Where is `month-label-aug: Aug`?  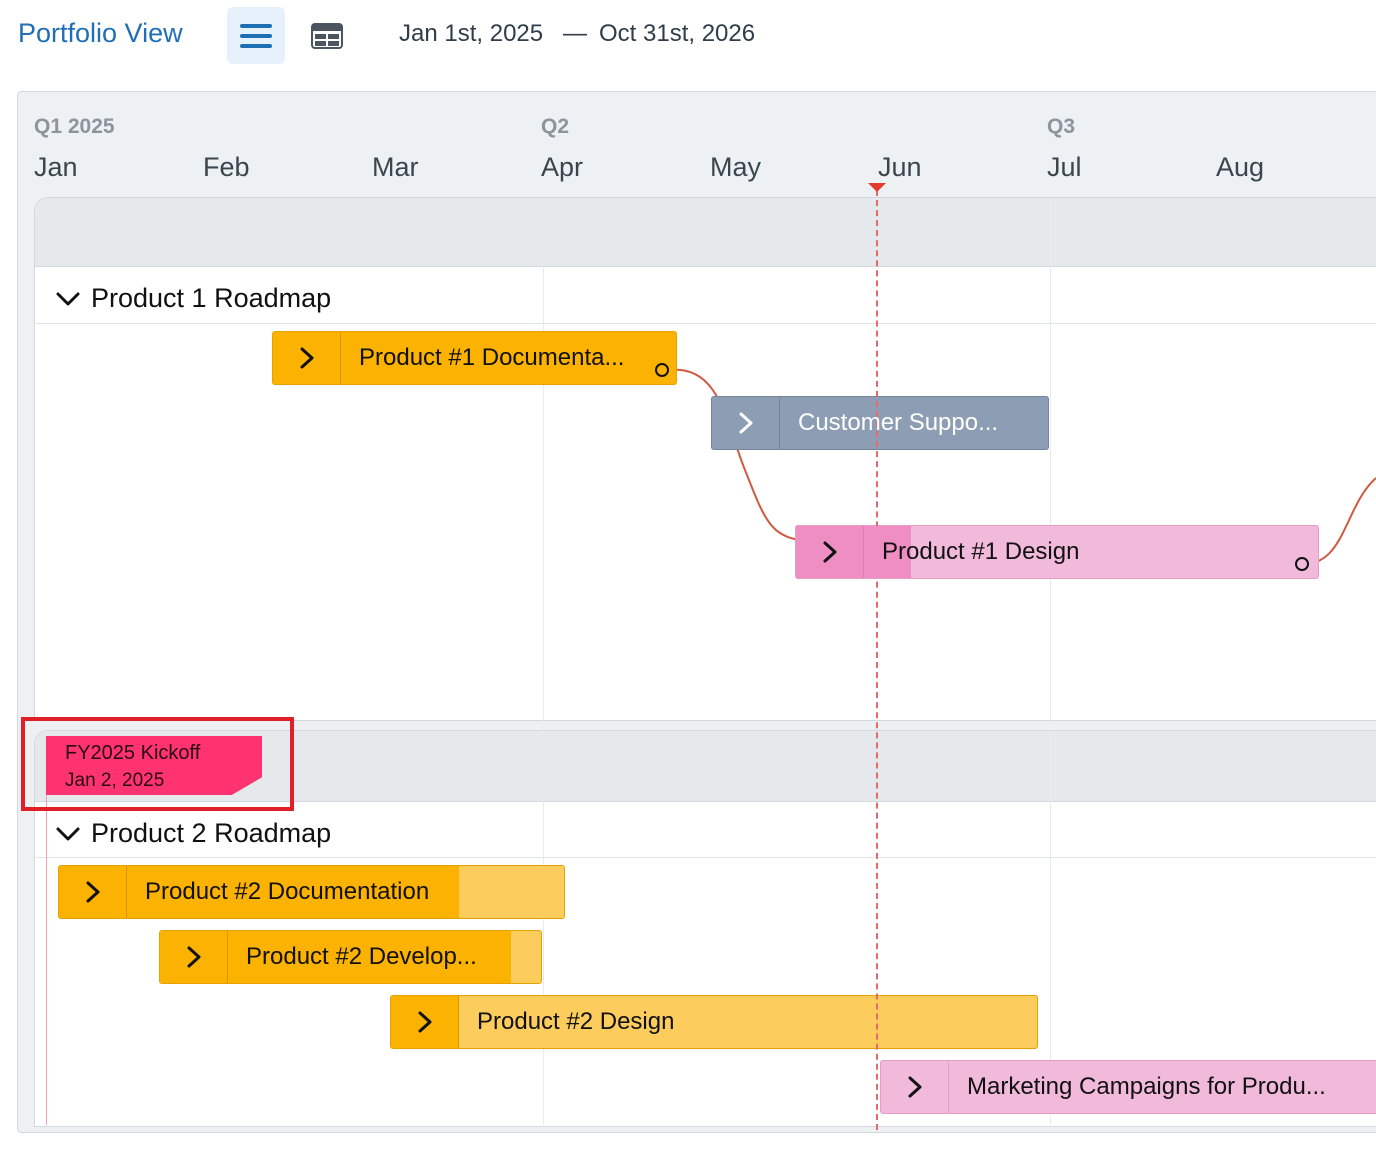
month-label-aug: Aug is located at coordinates (1240, 167).